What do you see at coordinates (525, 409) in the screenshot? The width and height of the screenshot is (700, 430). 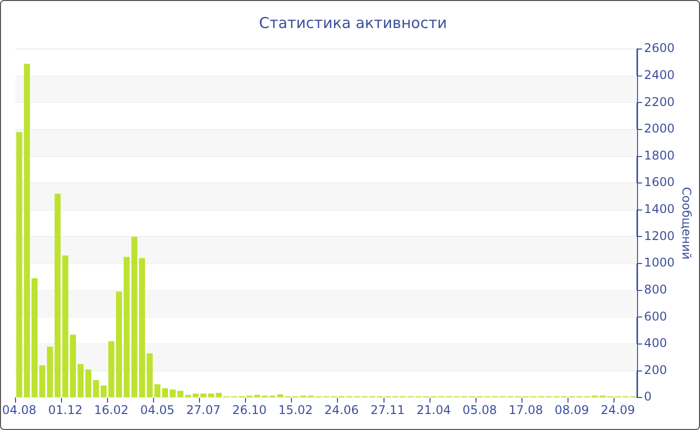 I see `x-tick-label: 17.08` at bounding box center [525, 409].